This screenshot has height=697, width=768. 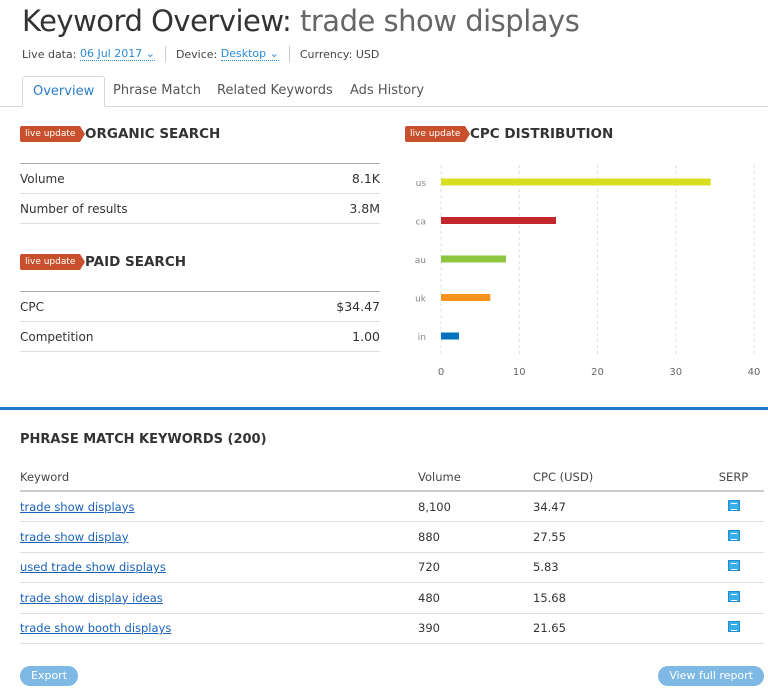 I want to click on keyword-link: used trade show displays, so click(x=93, y=567).